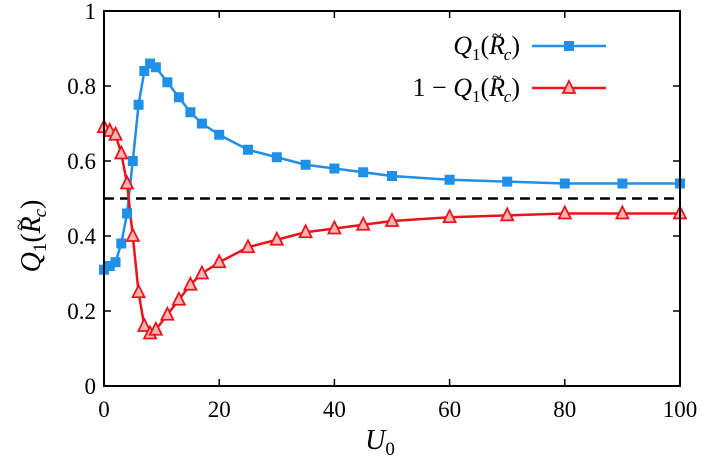 Image resolution: width=706 pixels, height=460 pixels. Describe the element at coordinates (680, 409) in the screenshot. I see `x-tick-label: 100` at that location.